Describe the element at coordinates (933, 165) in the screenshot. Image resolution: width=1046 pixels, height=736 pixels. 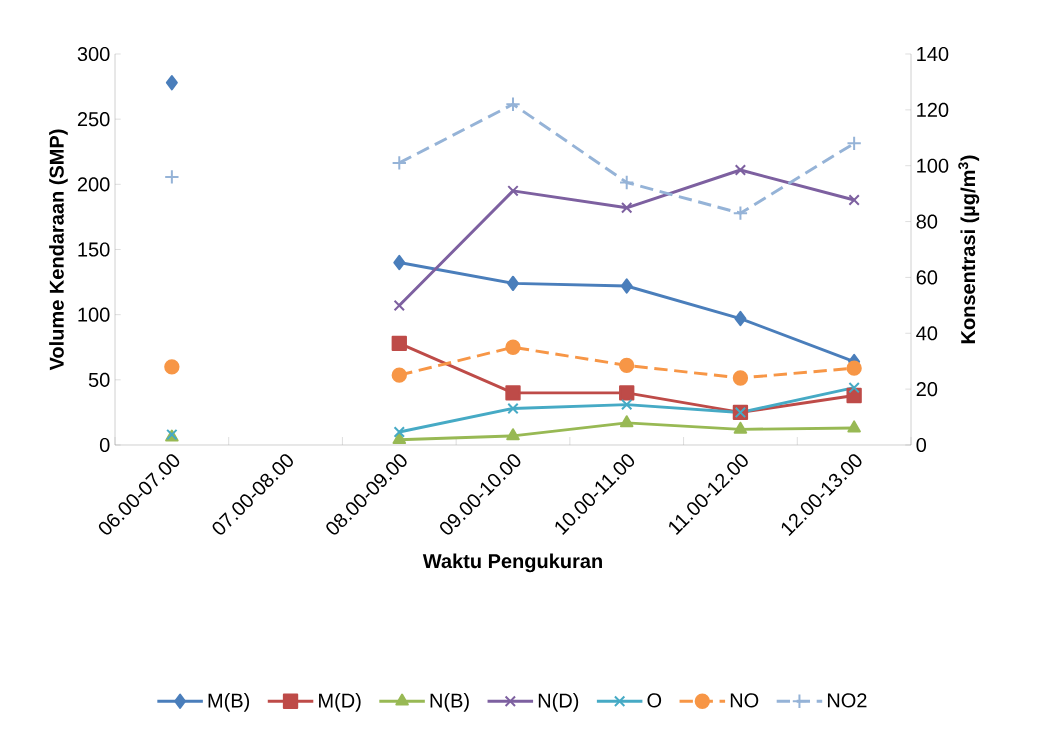
I see `y2-tick-label: 100` at that location.